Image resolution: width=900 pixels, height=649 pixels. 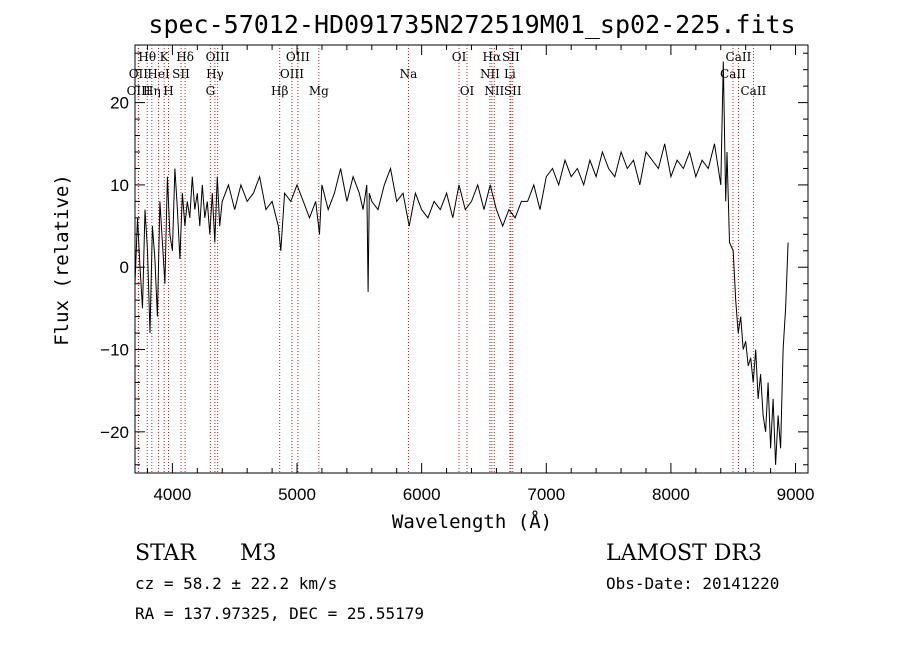 I want to click on object-class: STAR, so click(x=166, y=553).